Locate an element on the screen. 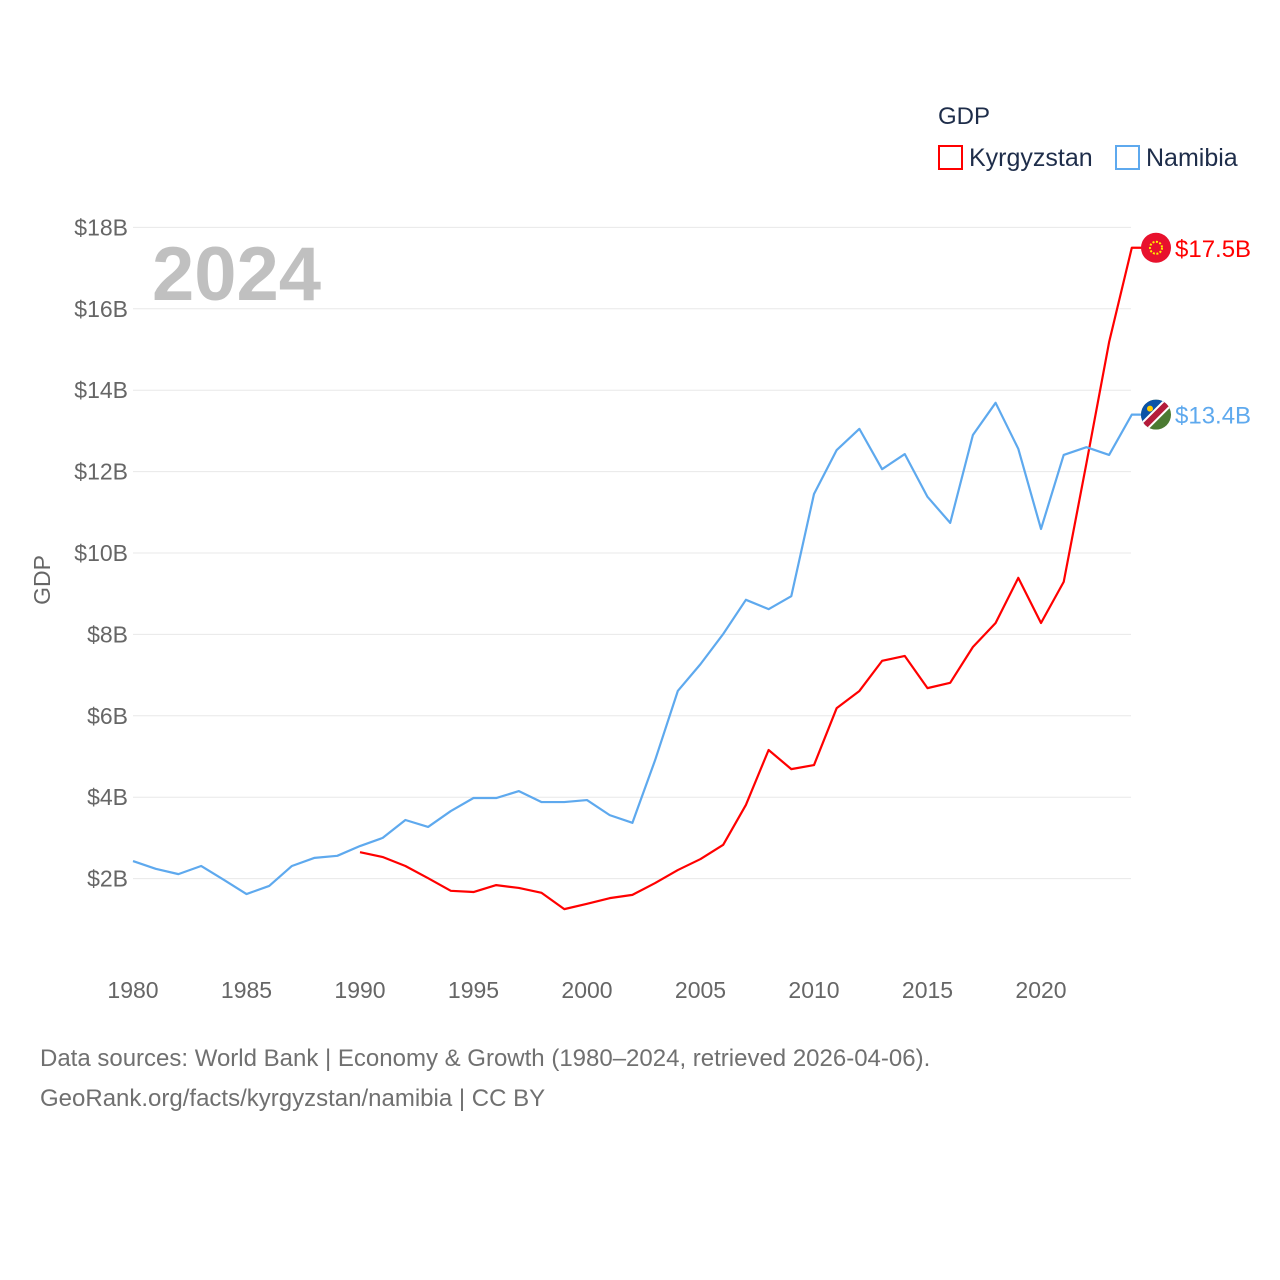  kyrgyzstan-flag-icon is located at coordinates (1156, 247).